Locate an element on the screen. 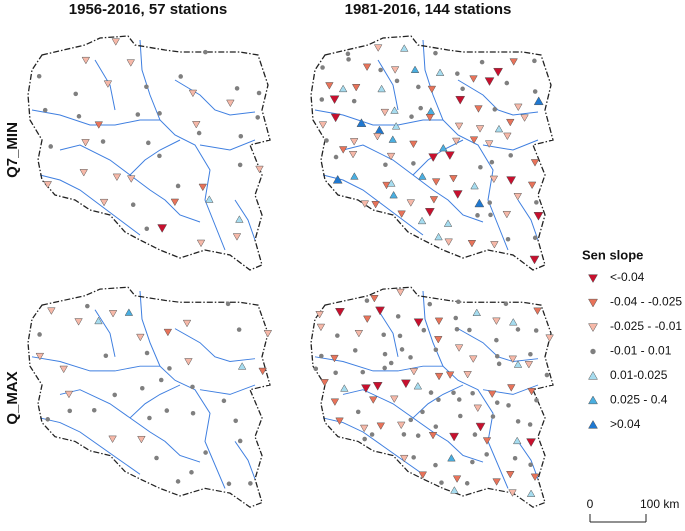 The image size is (685, 531). legend-title: Sen slope is located at coordinates (612, 254).